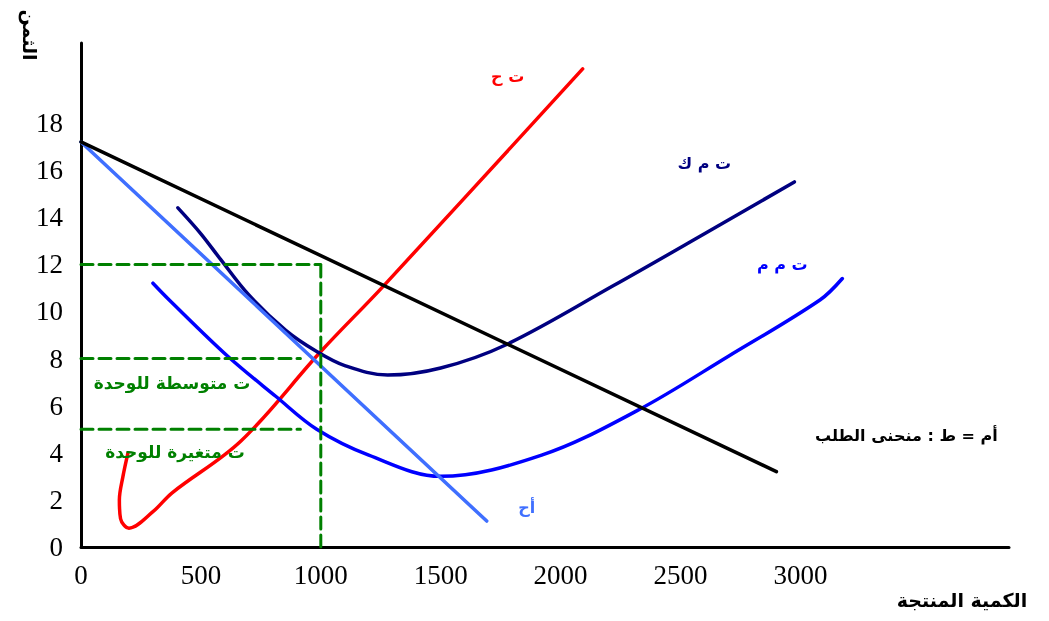 Image resolution: width=1049 pixels, height=621 pixels. I want to click on text: ت م ك, so click(704, 164).